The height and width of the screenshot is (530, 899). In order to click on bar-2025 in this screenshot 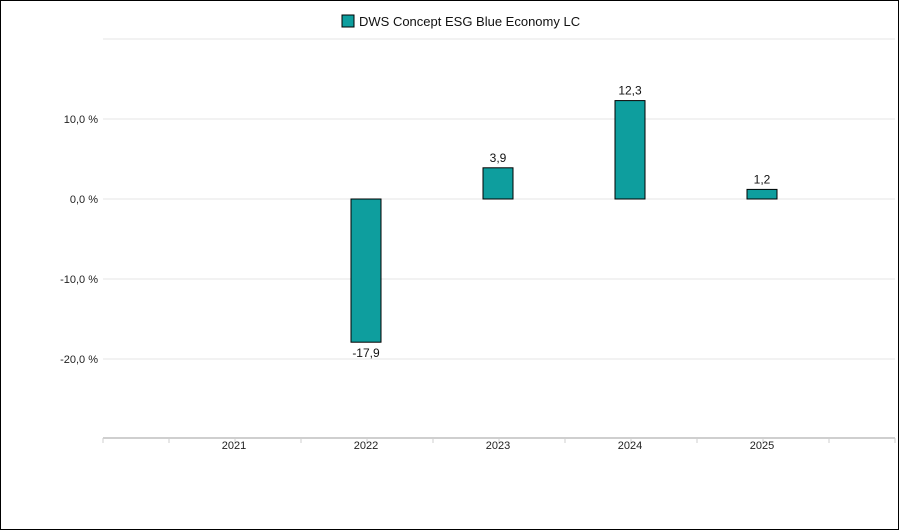, I will do `click(762, 194)`.